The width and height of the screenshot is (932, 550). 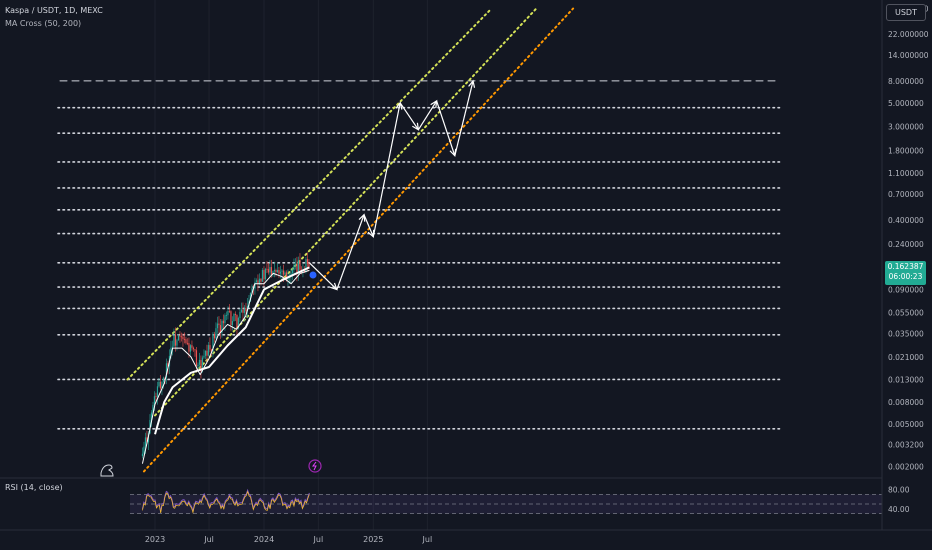 I want to click on price-tick-label: 1.100000, so click(x=906, y=173).